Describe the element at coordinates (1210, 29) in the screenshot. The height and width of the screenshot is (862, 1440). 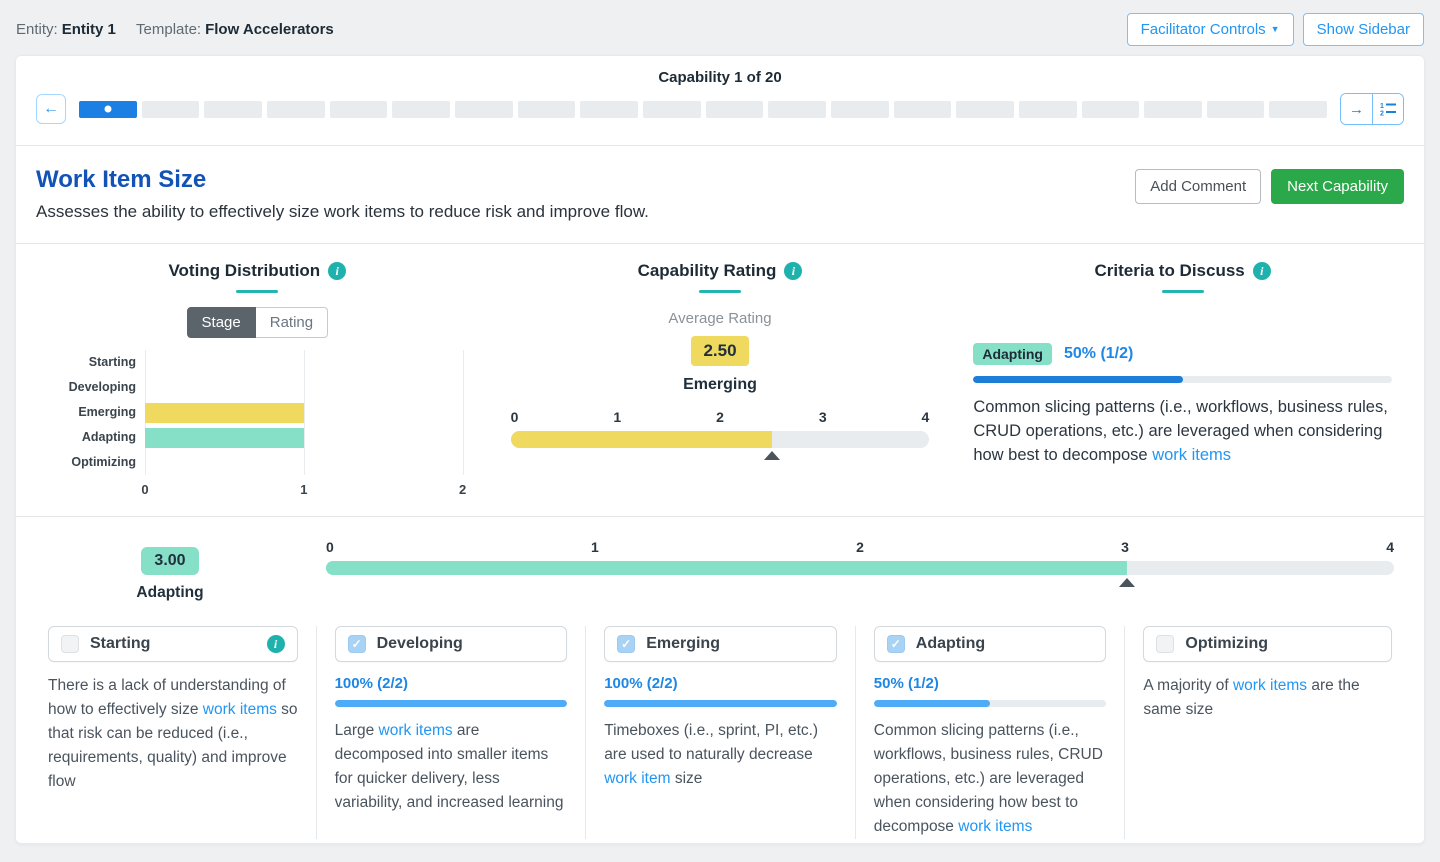
I see `facilitator-controls-button: Facilitator Controls ▼` at that location.